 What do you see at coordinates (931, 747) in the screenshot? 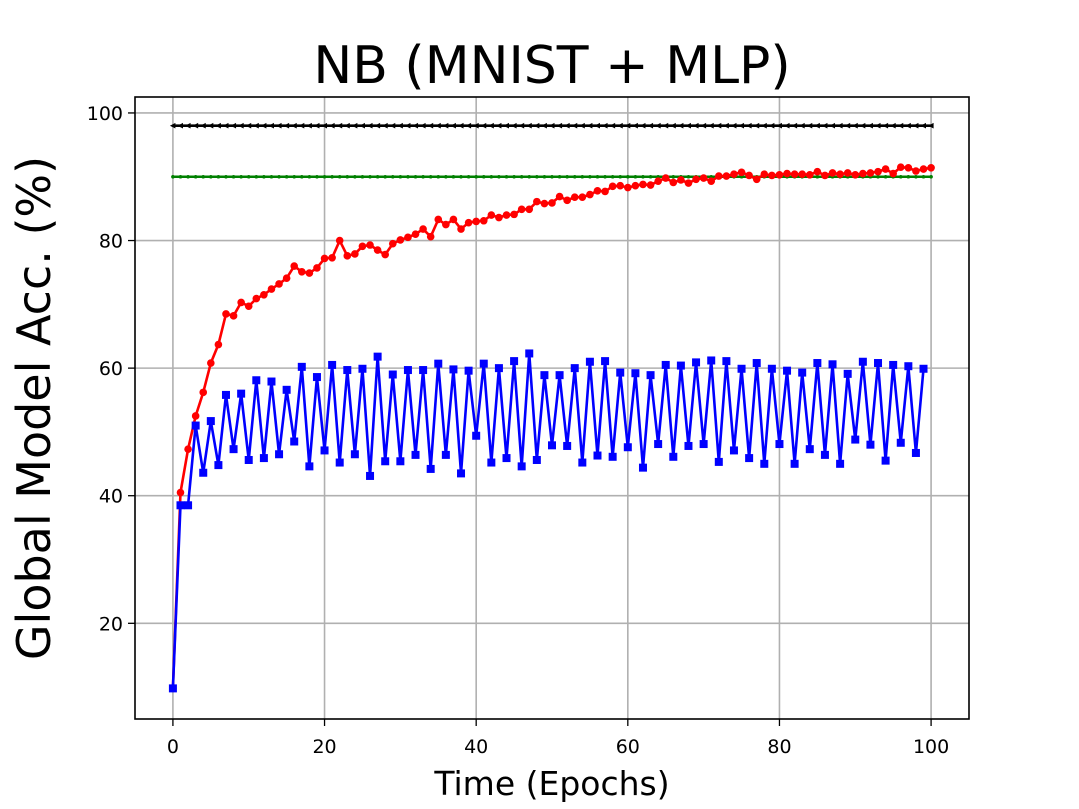
I see `x-tick-label: 100` at bounding box center [931, 747].